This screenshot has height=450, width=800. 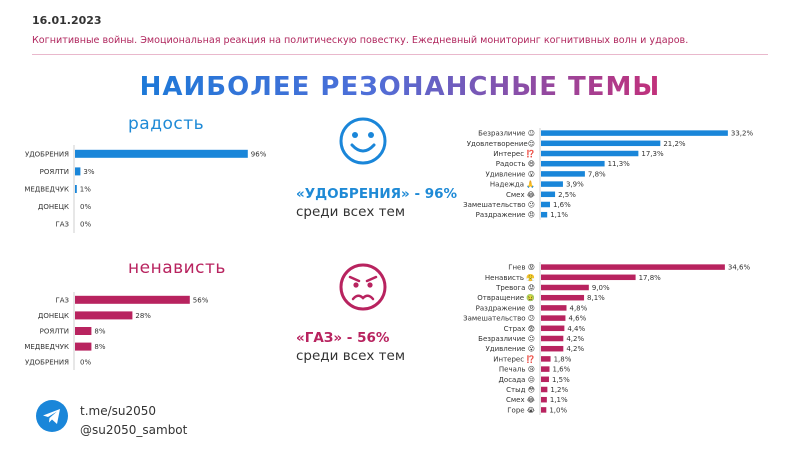 What do you see at coordinates (515, 288) in the screenshot?
I see `category-label: Тревога 😟` at bounding box center [515, 288].